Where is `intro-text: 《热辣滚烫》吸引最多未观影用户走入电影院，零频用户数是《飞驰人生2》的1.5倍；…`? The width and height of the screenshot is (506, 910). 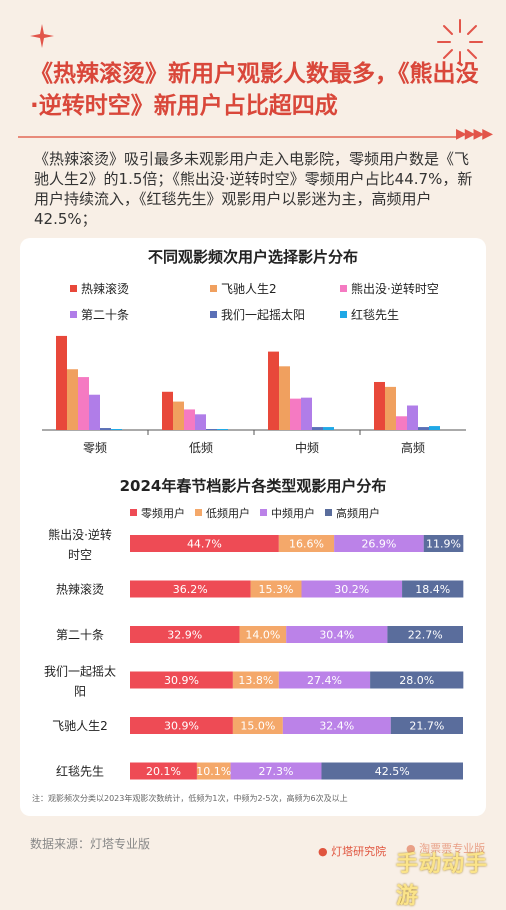 intro-text: 《热辣滚烫》吸引最多未观影用户走入电影院，零频用户数是《飞驰人生2》的1.5倍；… is located at coordinates (253, 189).